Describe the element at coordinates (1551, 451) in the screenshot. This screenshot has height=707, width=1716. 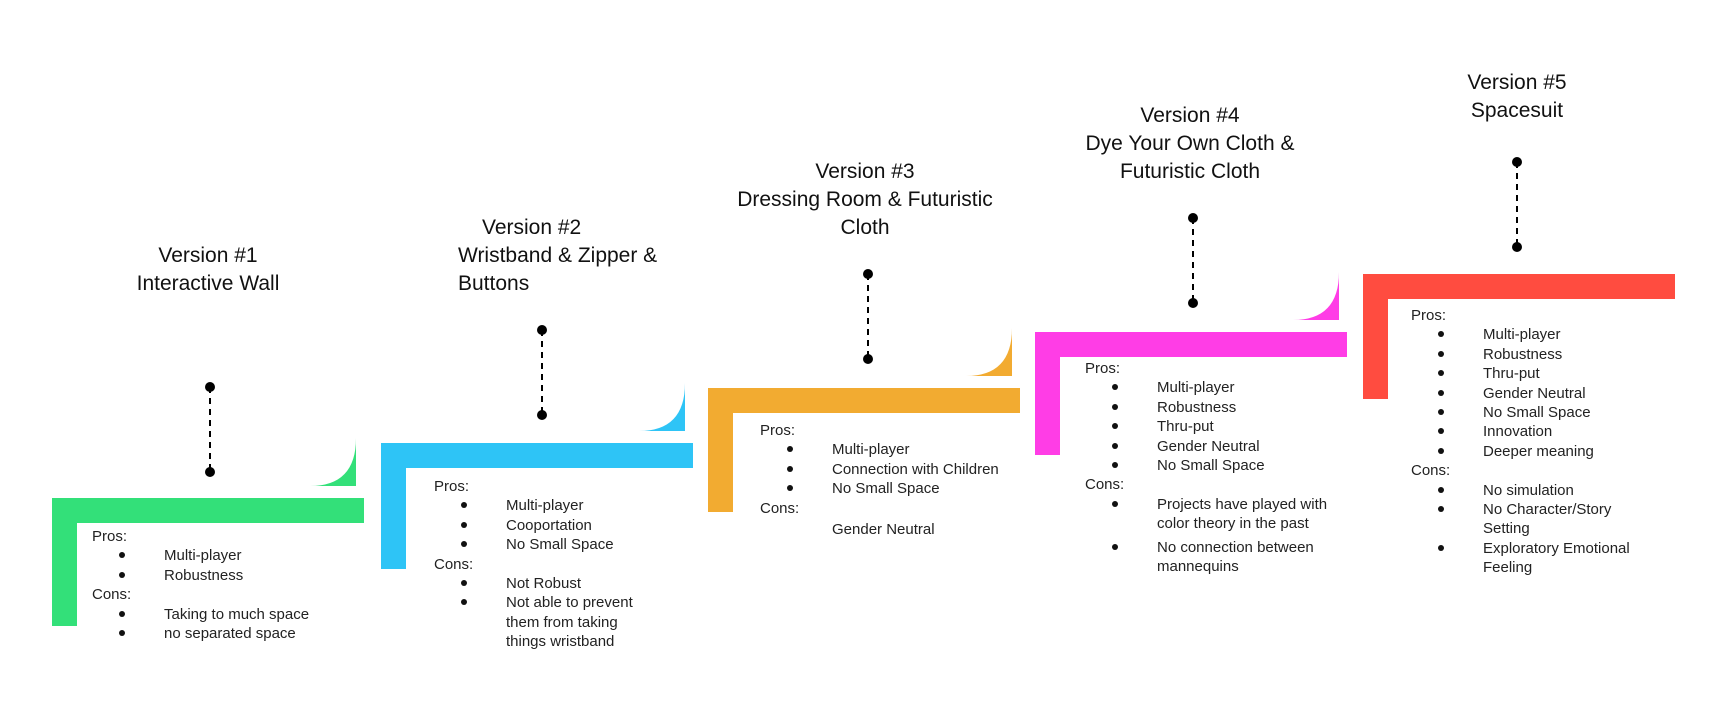
I see `pros-item: Deeper meaning` at that location.